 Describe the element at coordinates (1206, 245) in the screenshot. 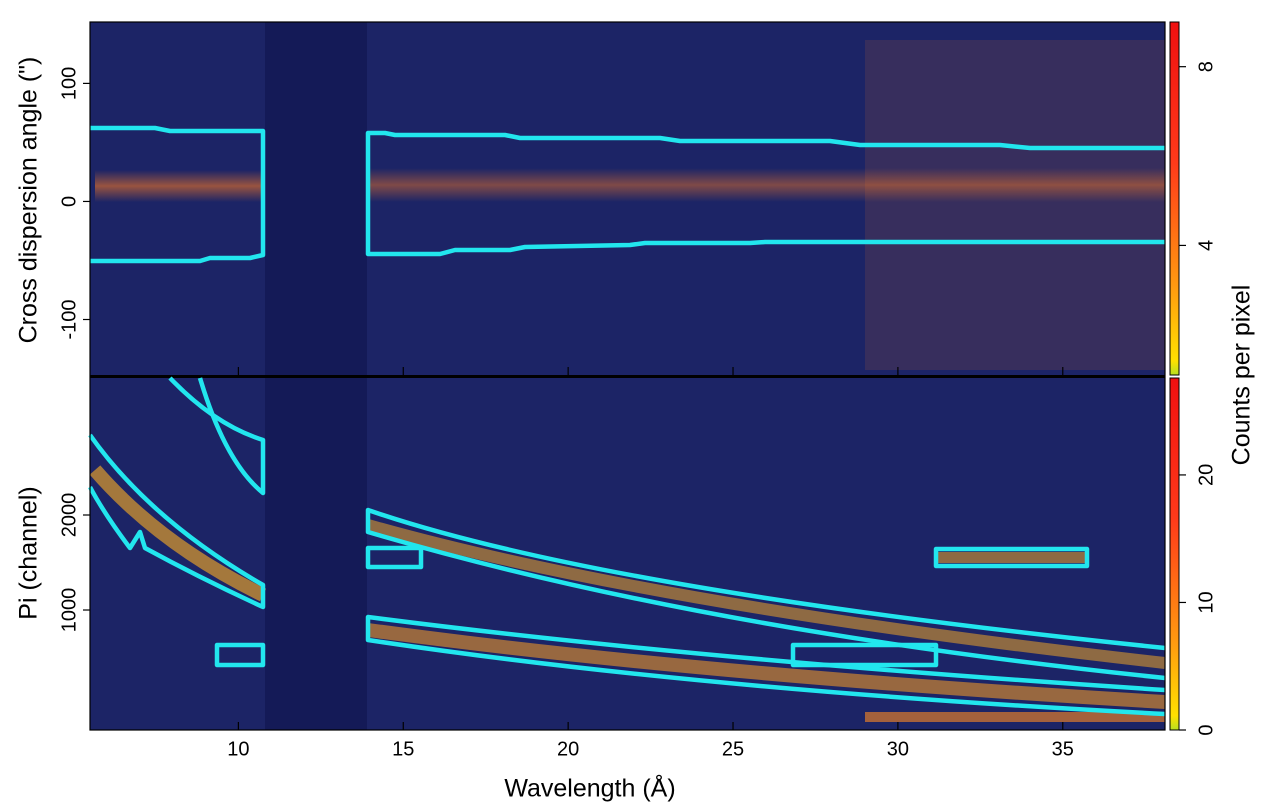

I see `colorbar-tick-label: 4` at that location.